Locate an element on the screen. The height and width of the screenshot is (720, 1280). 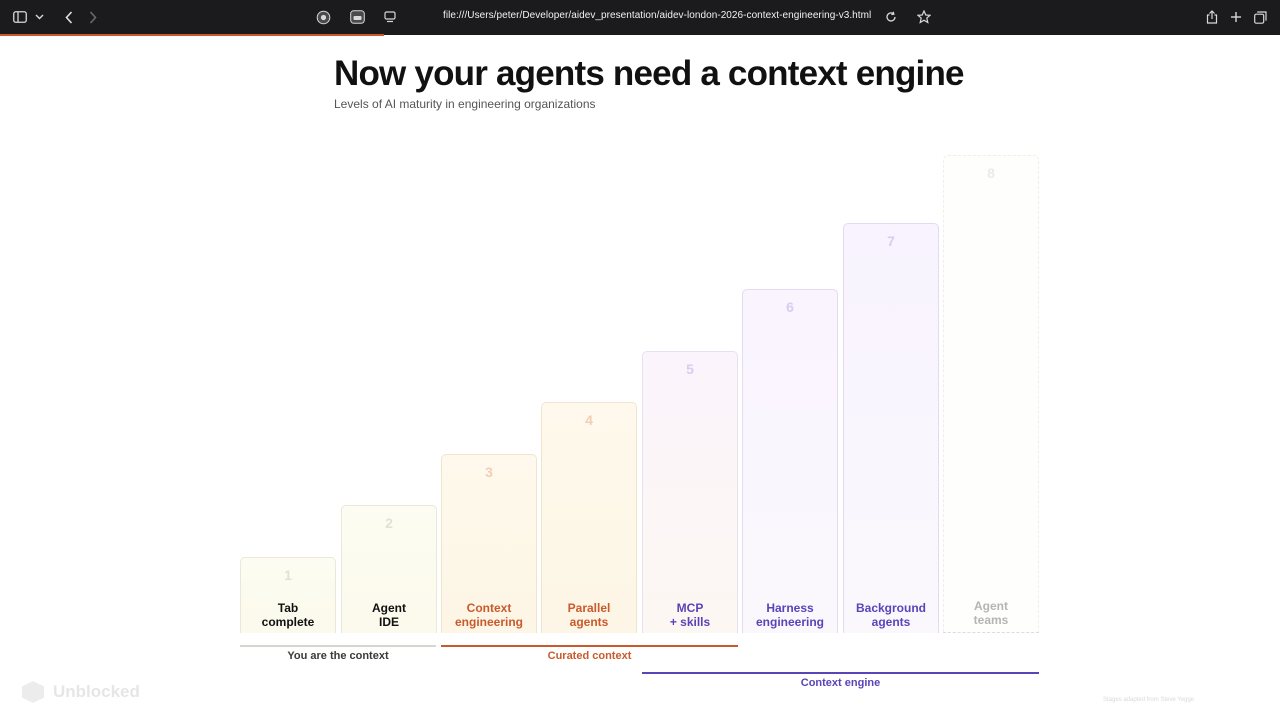
group-label-curated-context: Curated context is located at coordinates (589, 656).